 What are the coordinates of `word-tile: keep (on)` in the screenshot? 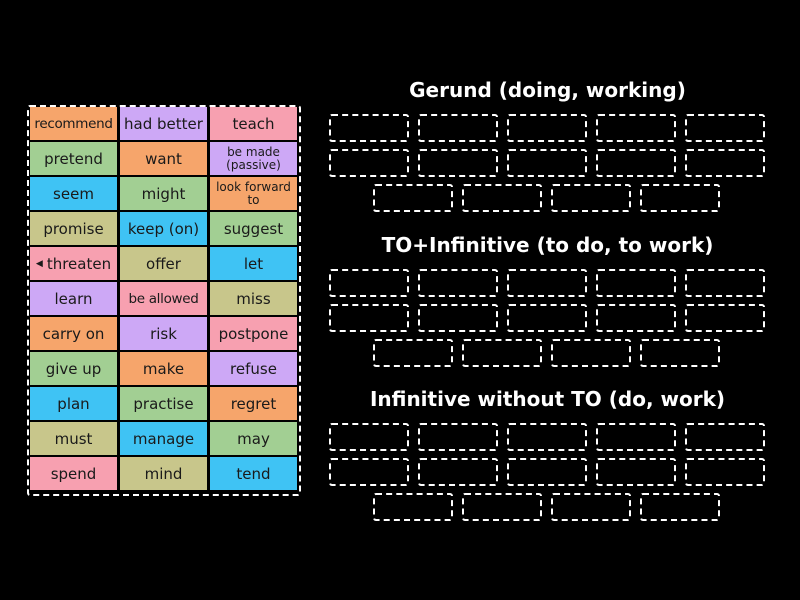 It's located at (163, 228).